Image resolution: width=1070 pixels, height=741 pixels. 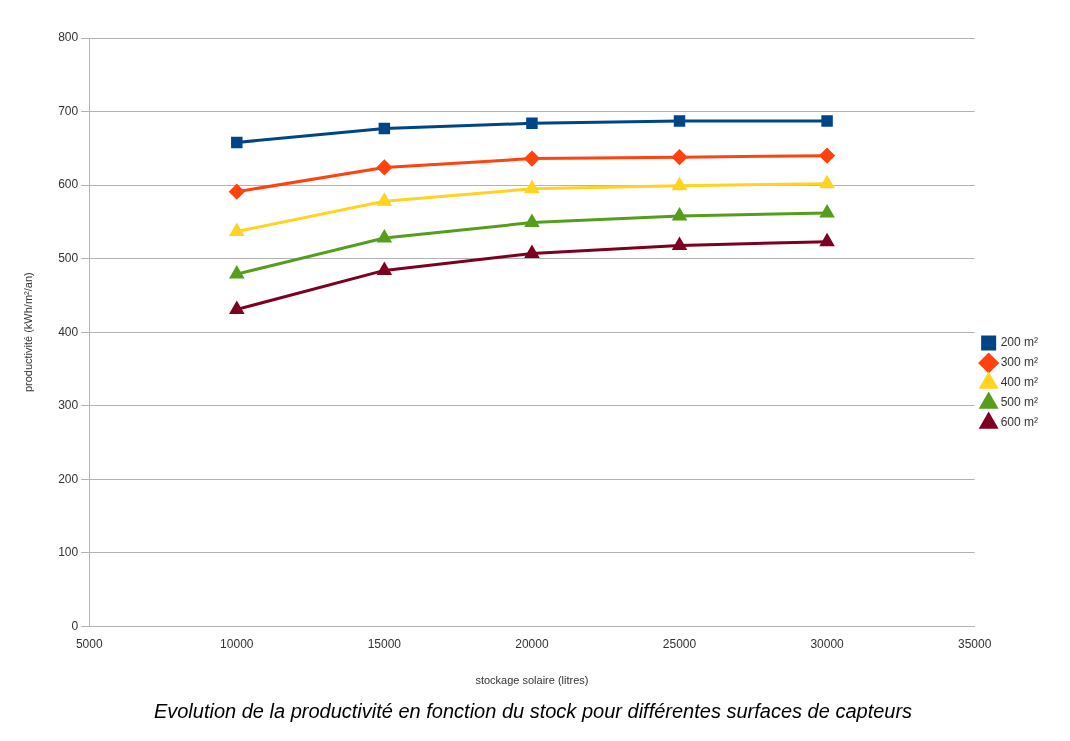 What do you see at coordinates (68, 110) in the screenshot?
I see `y-tick-label: 700` at bounding box center [68, 110].